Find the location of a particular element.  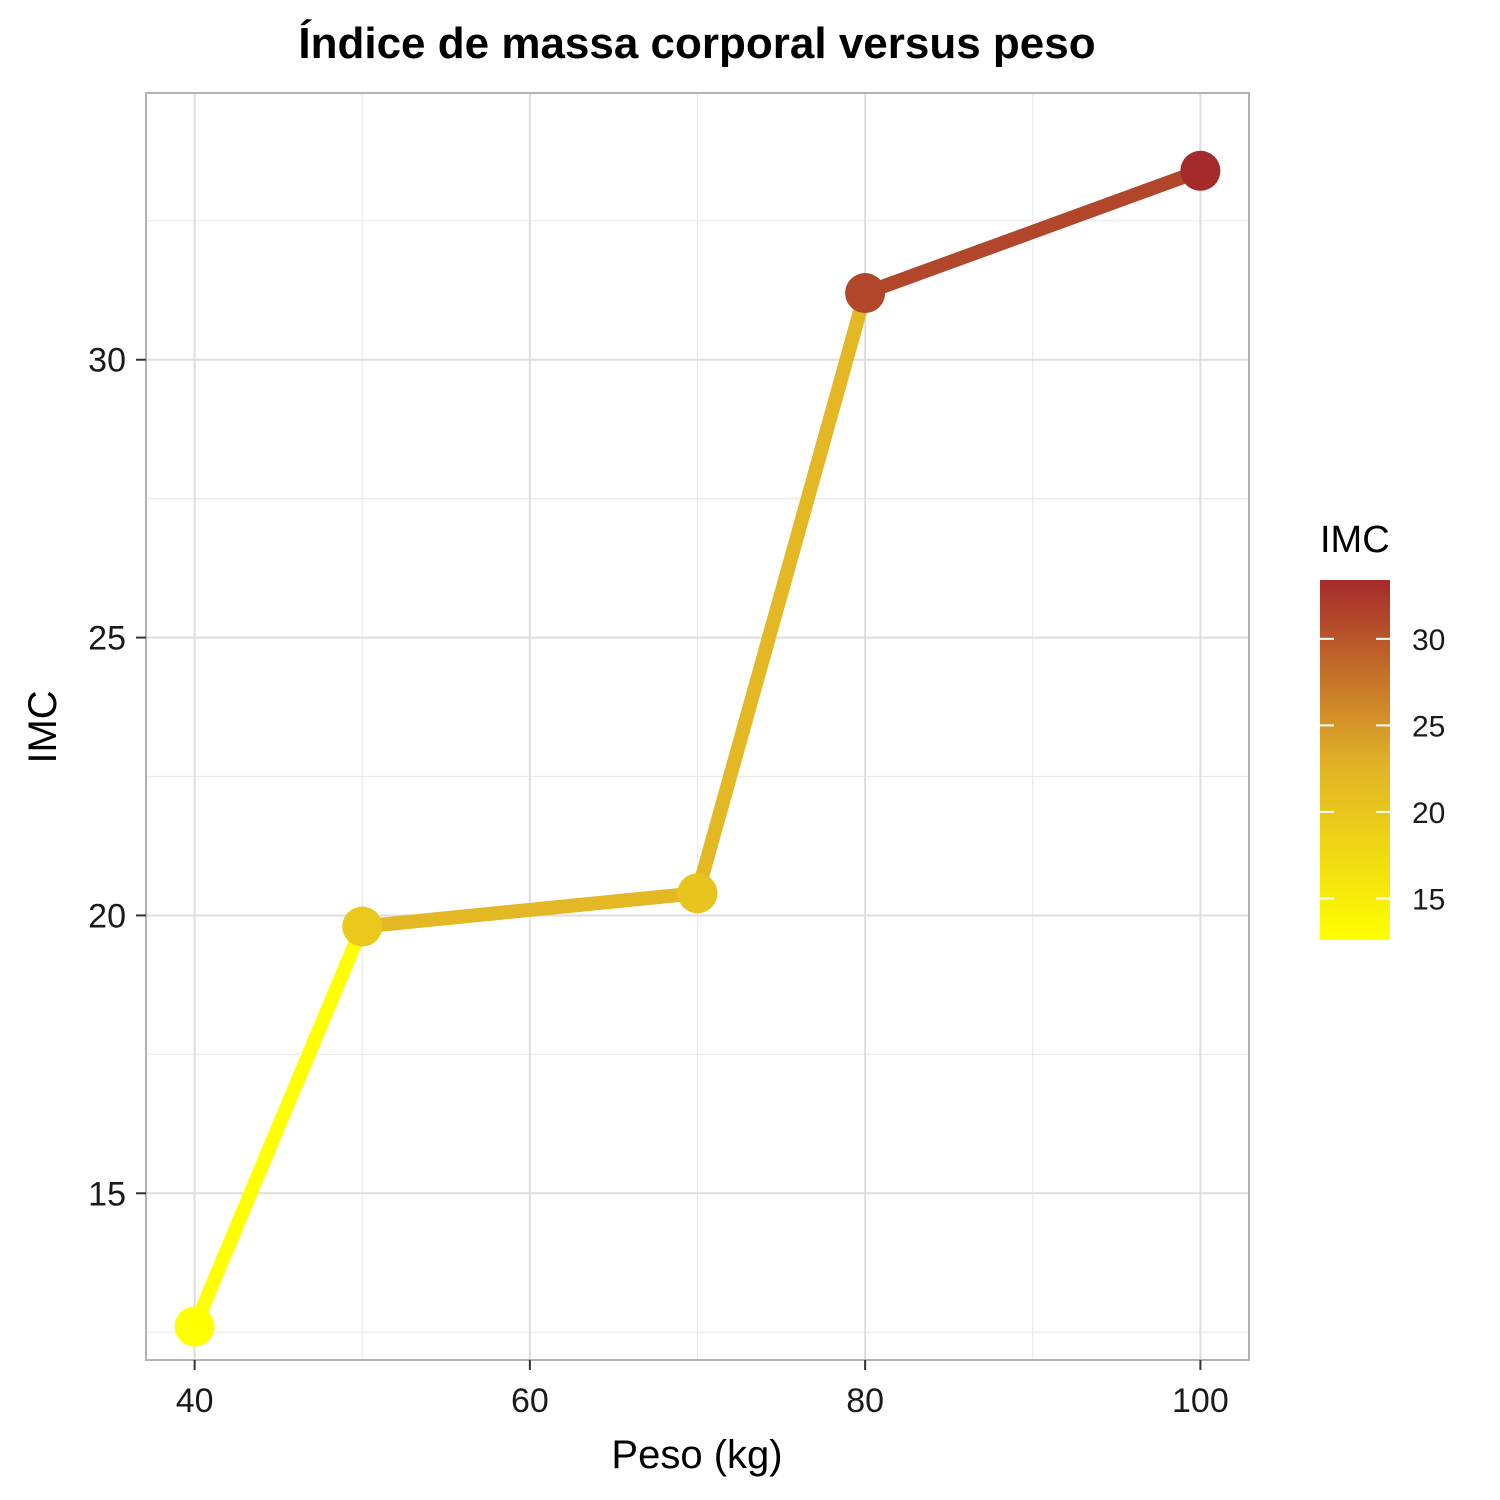

legend-colorbar is located at coordinates (1355, 760).